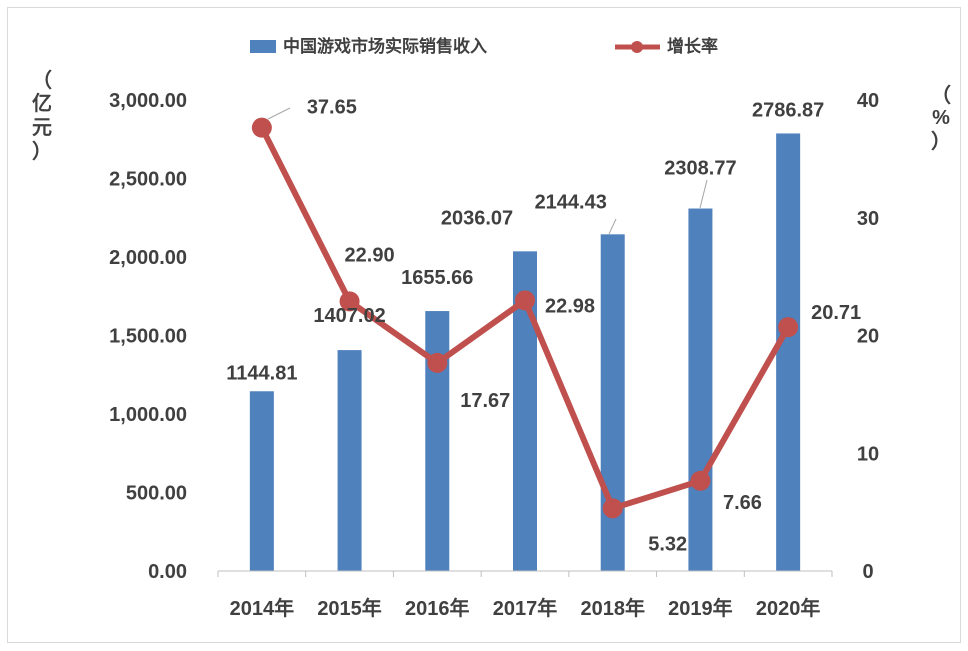 The height and width of the screenshot is (651, 968). Describe the element at coordinates (571, 202) in the screenshot. I see `bar-value-label: 2144.43` at that location.